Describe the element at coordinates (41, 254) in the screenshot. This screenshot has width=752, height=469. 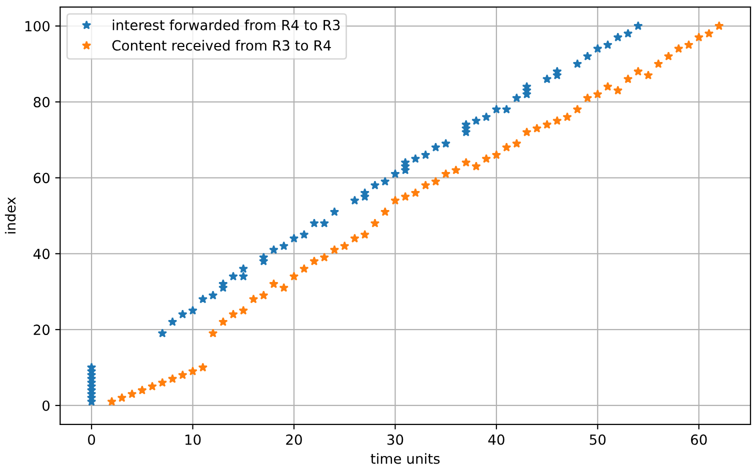
I see `y-tick-label: 40` at that location.